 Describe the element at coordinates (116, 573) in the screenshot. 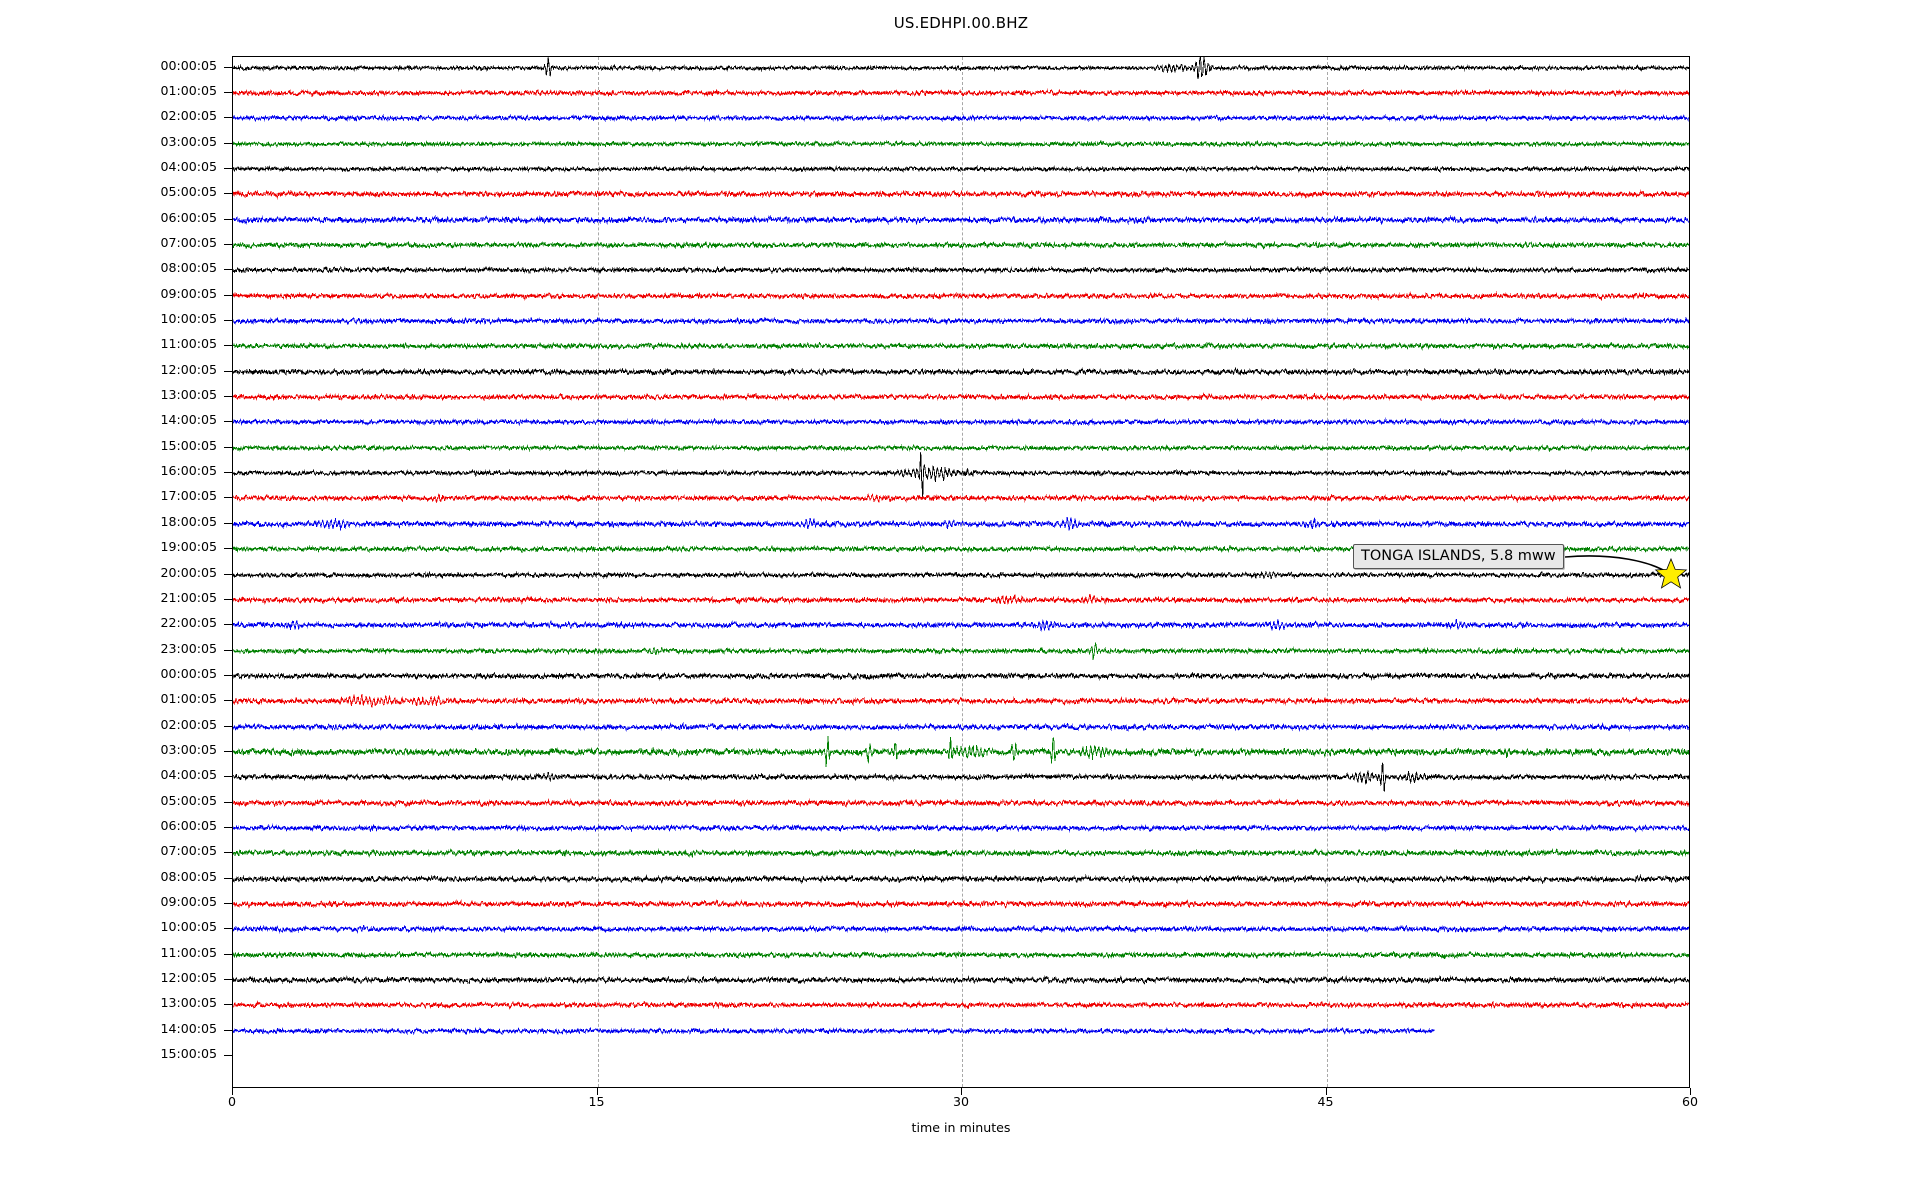

I see `y-axis-tick-label: 20:00:05` at that location.